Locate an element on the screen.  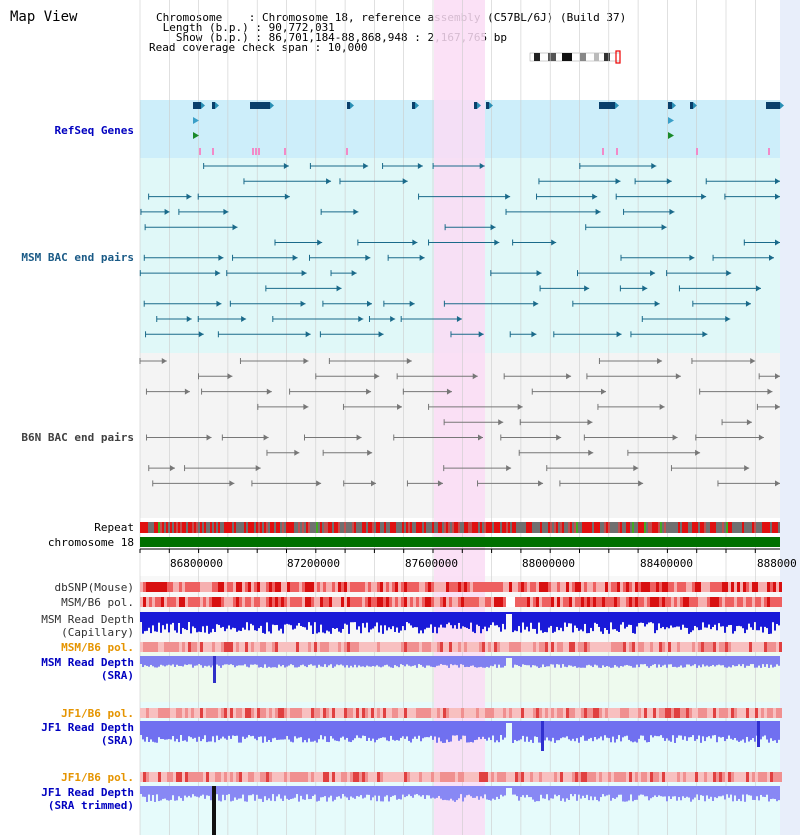
label-msm-depth-sra: MSM Read Depth is located at coordinates (87, 662).